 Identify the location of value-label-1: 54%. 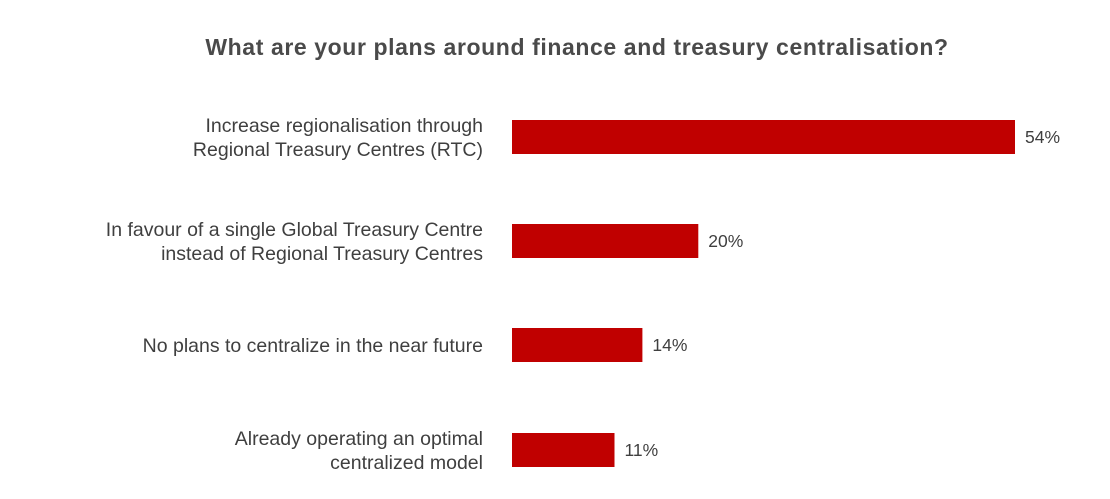
(1042, 137).